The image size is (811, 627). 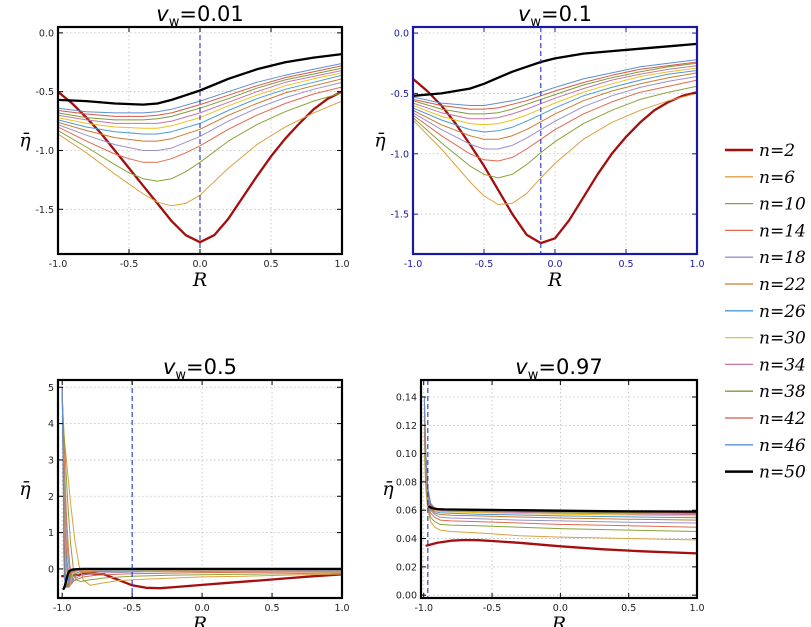 I want to click on y-tick-label: 1, so click(x=51, y=533).